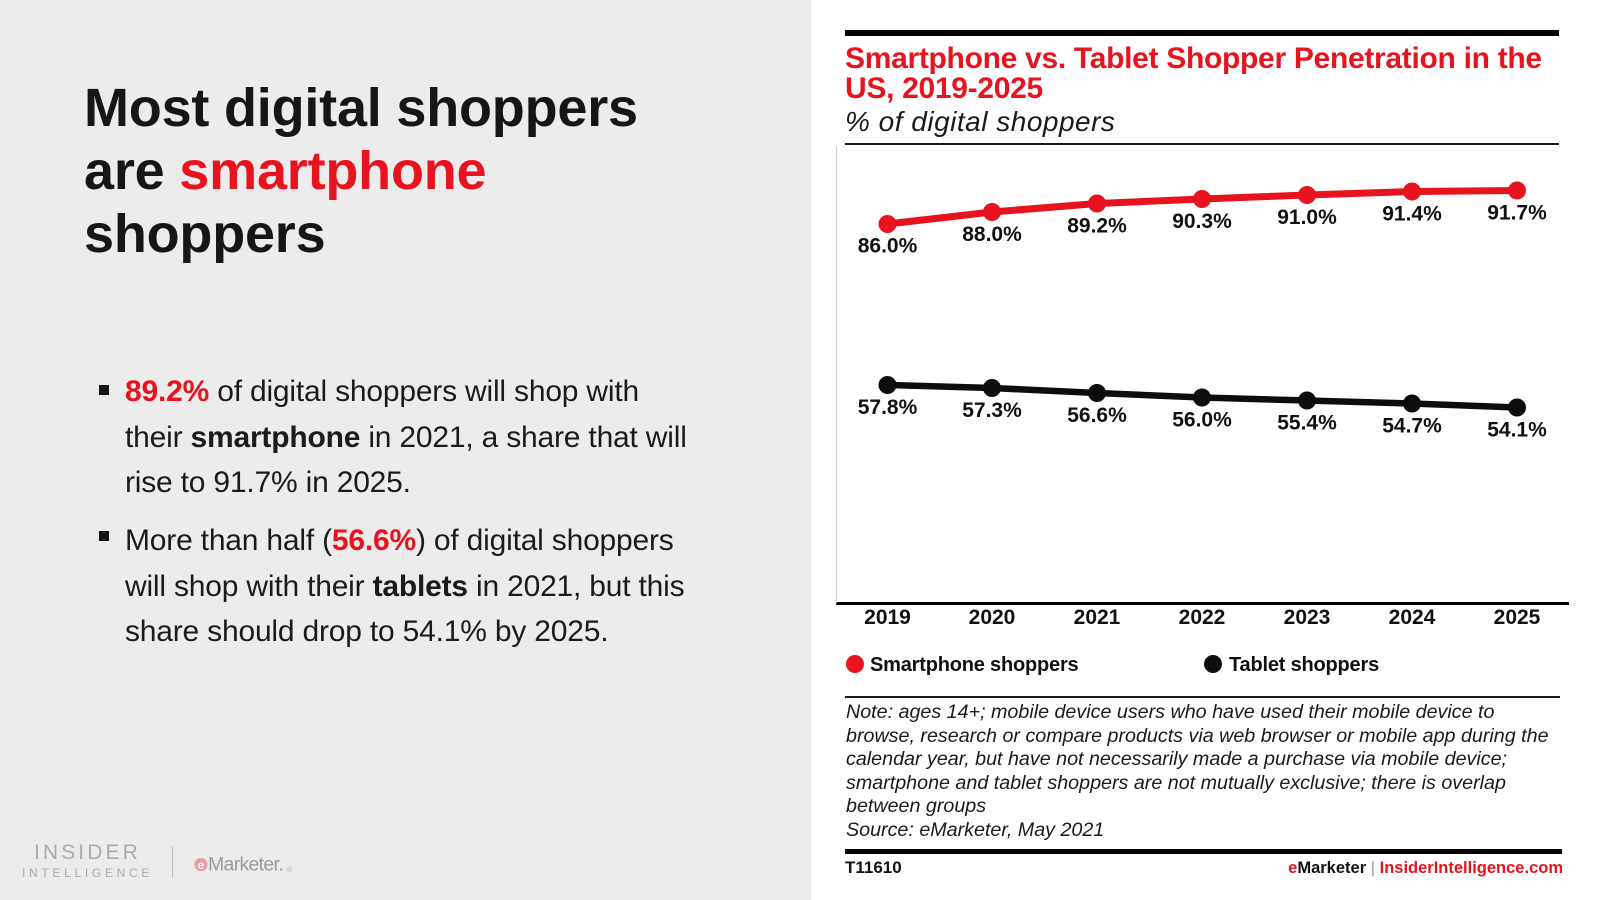  I want to click on svg-text: 57.3%, so click(992, 410).